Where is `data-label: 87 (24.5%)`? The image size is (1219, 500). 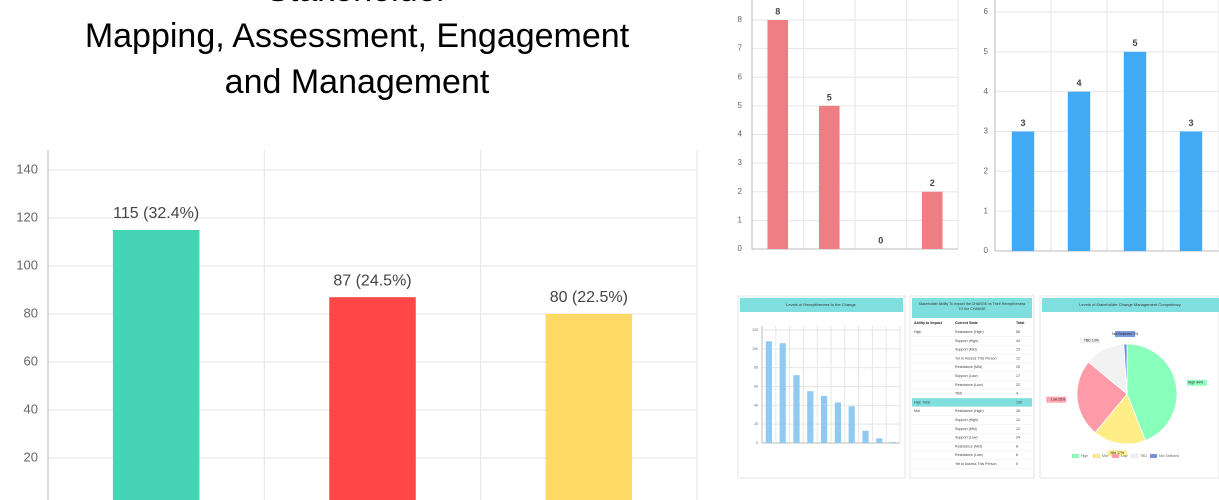 data-label: 87 (24.5%) is located at coordinates (372, 280).